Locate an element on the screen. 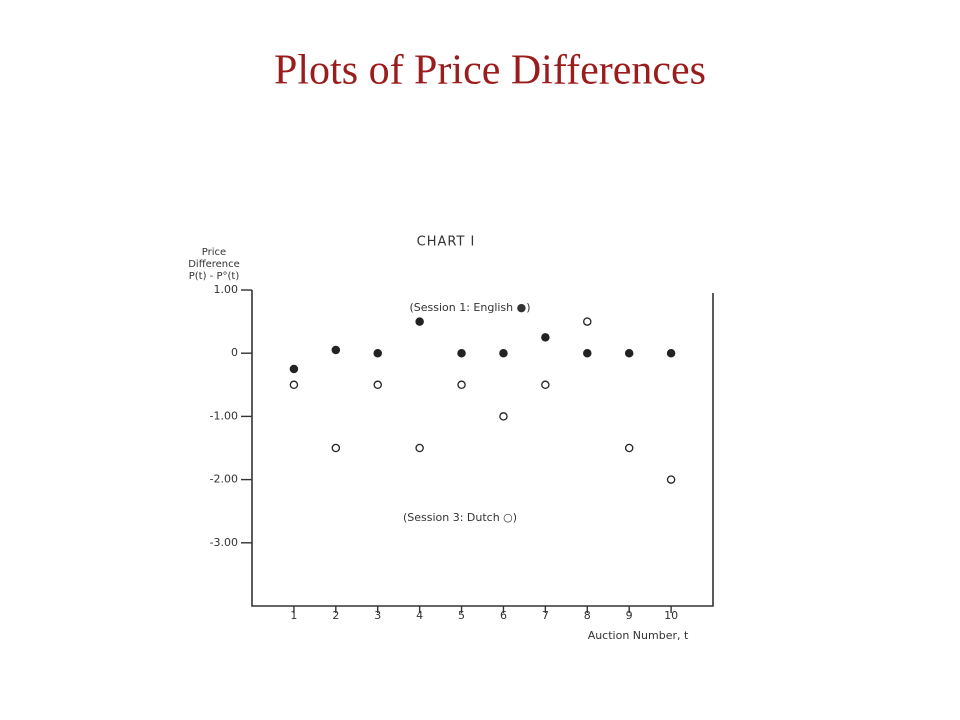  x-tick-label: 9 is located at coordinates (629, 615).